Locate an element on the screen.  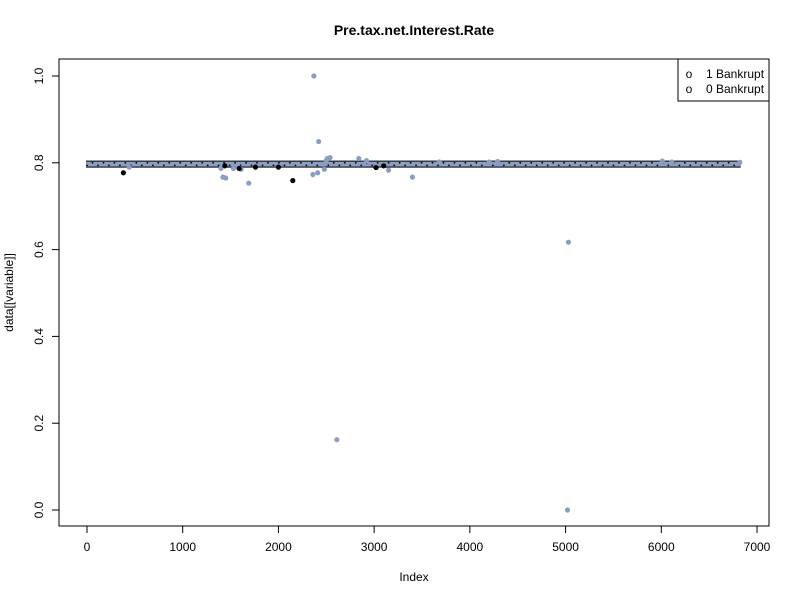
x-axis: 0 1000 2000 3000 4000 5000 6000 7000 is located at coordinates (427, 539).